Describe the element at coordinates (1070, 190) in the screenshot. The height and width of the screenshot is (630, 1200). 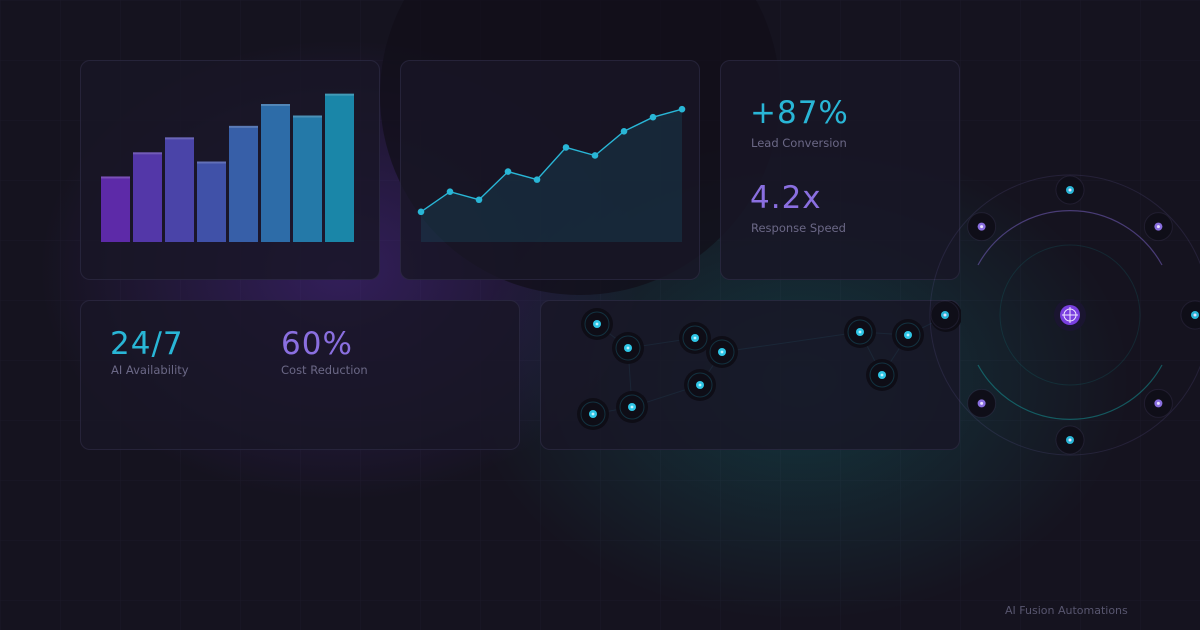
I see `arrow-up-icon` at that location.